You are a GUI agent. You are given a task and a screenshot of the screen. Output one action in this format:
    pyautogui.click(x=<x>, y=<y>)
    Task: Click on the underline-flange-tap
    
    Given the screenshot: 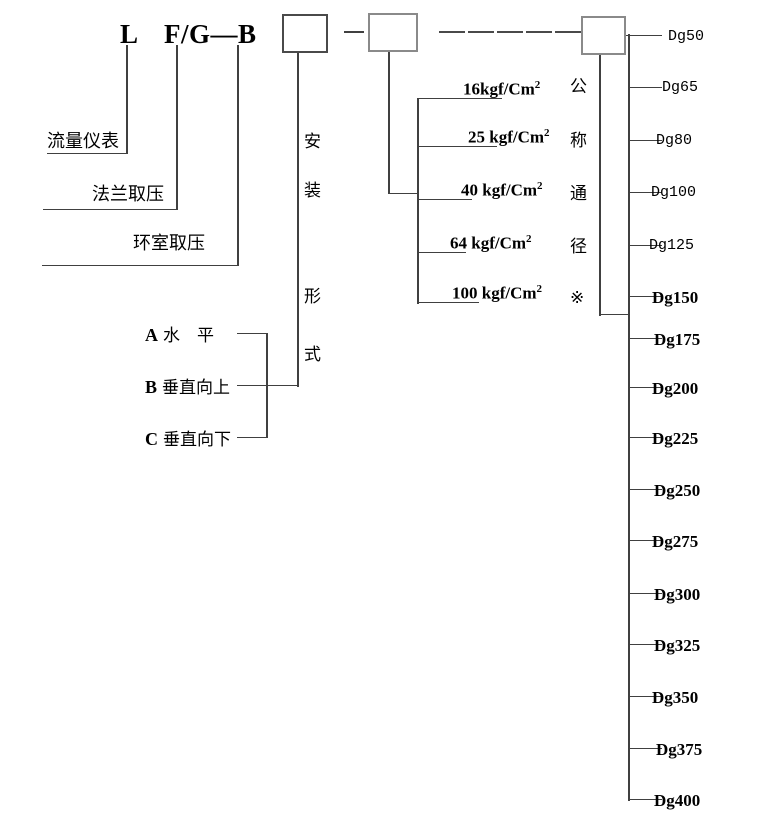 What is the action you would take?
    pyautogui.click(x=110, y=209)
    